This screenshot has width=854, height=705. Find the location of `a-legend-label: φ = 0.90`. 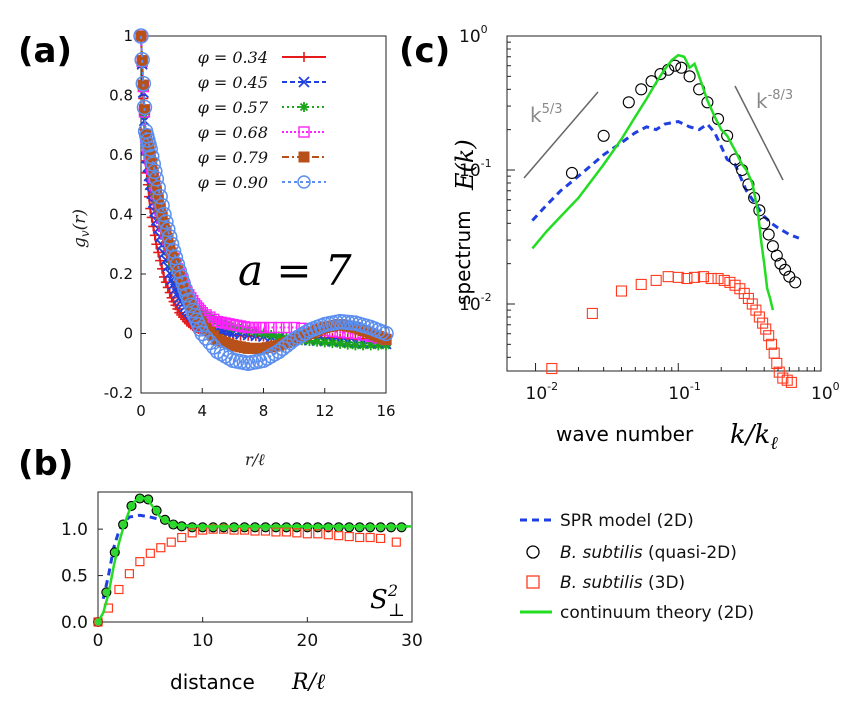

a-legend-label: φ = 0.90 is located at coordinates (233, 182).